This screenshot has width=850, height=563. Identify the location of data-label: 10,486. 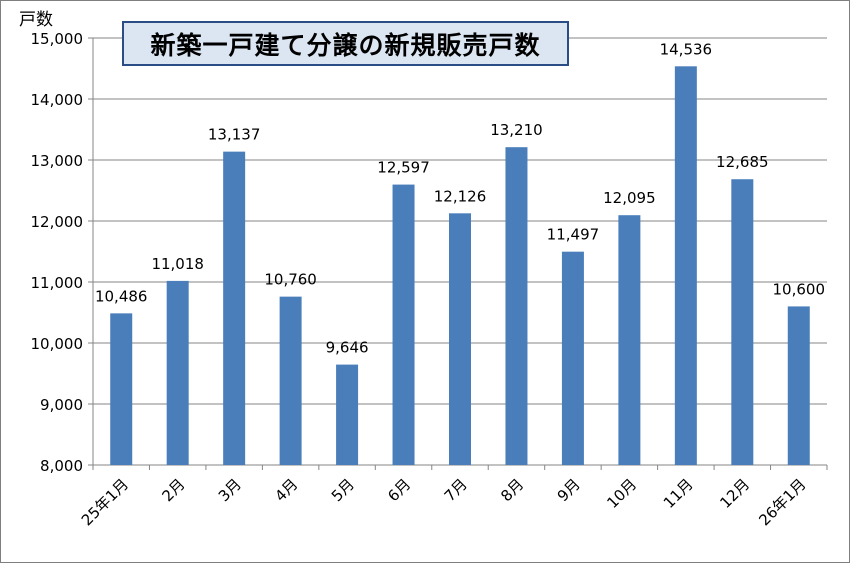
(121, 296).